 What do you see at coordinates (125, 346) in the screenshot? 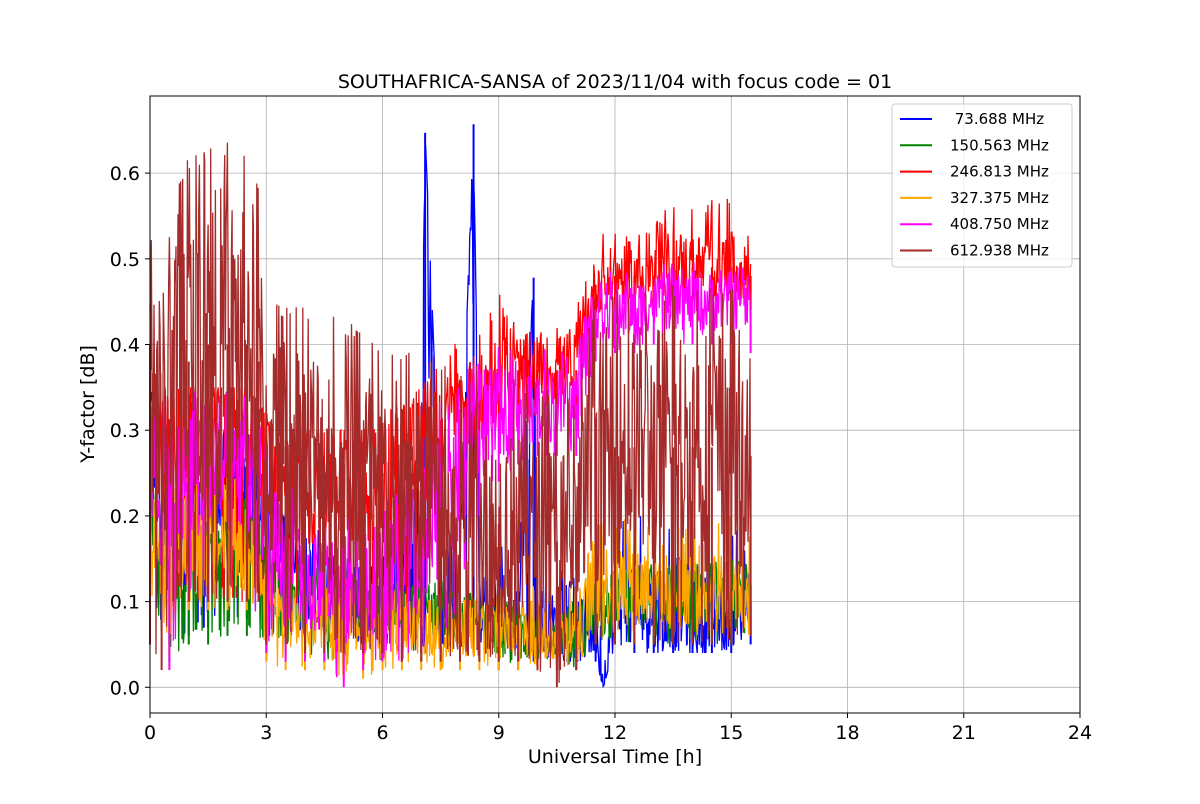
I see `y-tick-label: 0.4` at bounding box center [125, 346].